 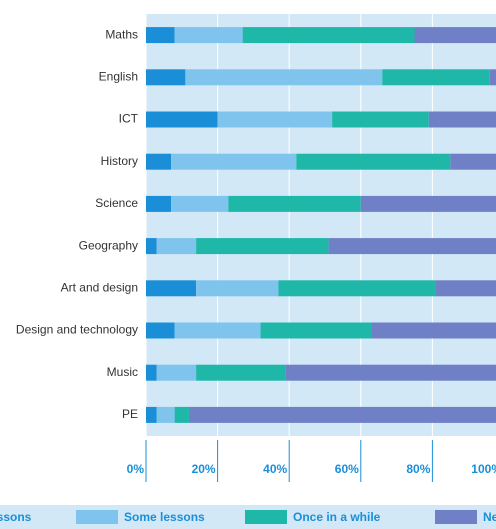 I want to click on x-tick-label: 0%, so click(x=136, y=469).